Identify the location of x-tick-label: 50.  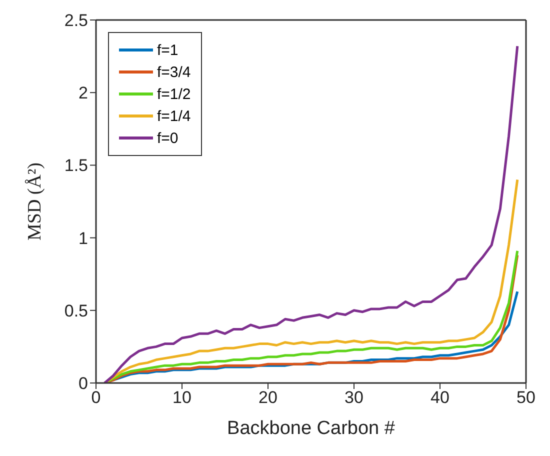
(526, 398).